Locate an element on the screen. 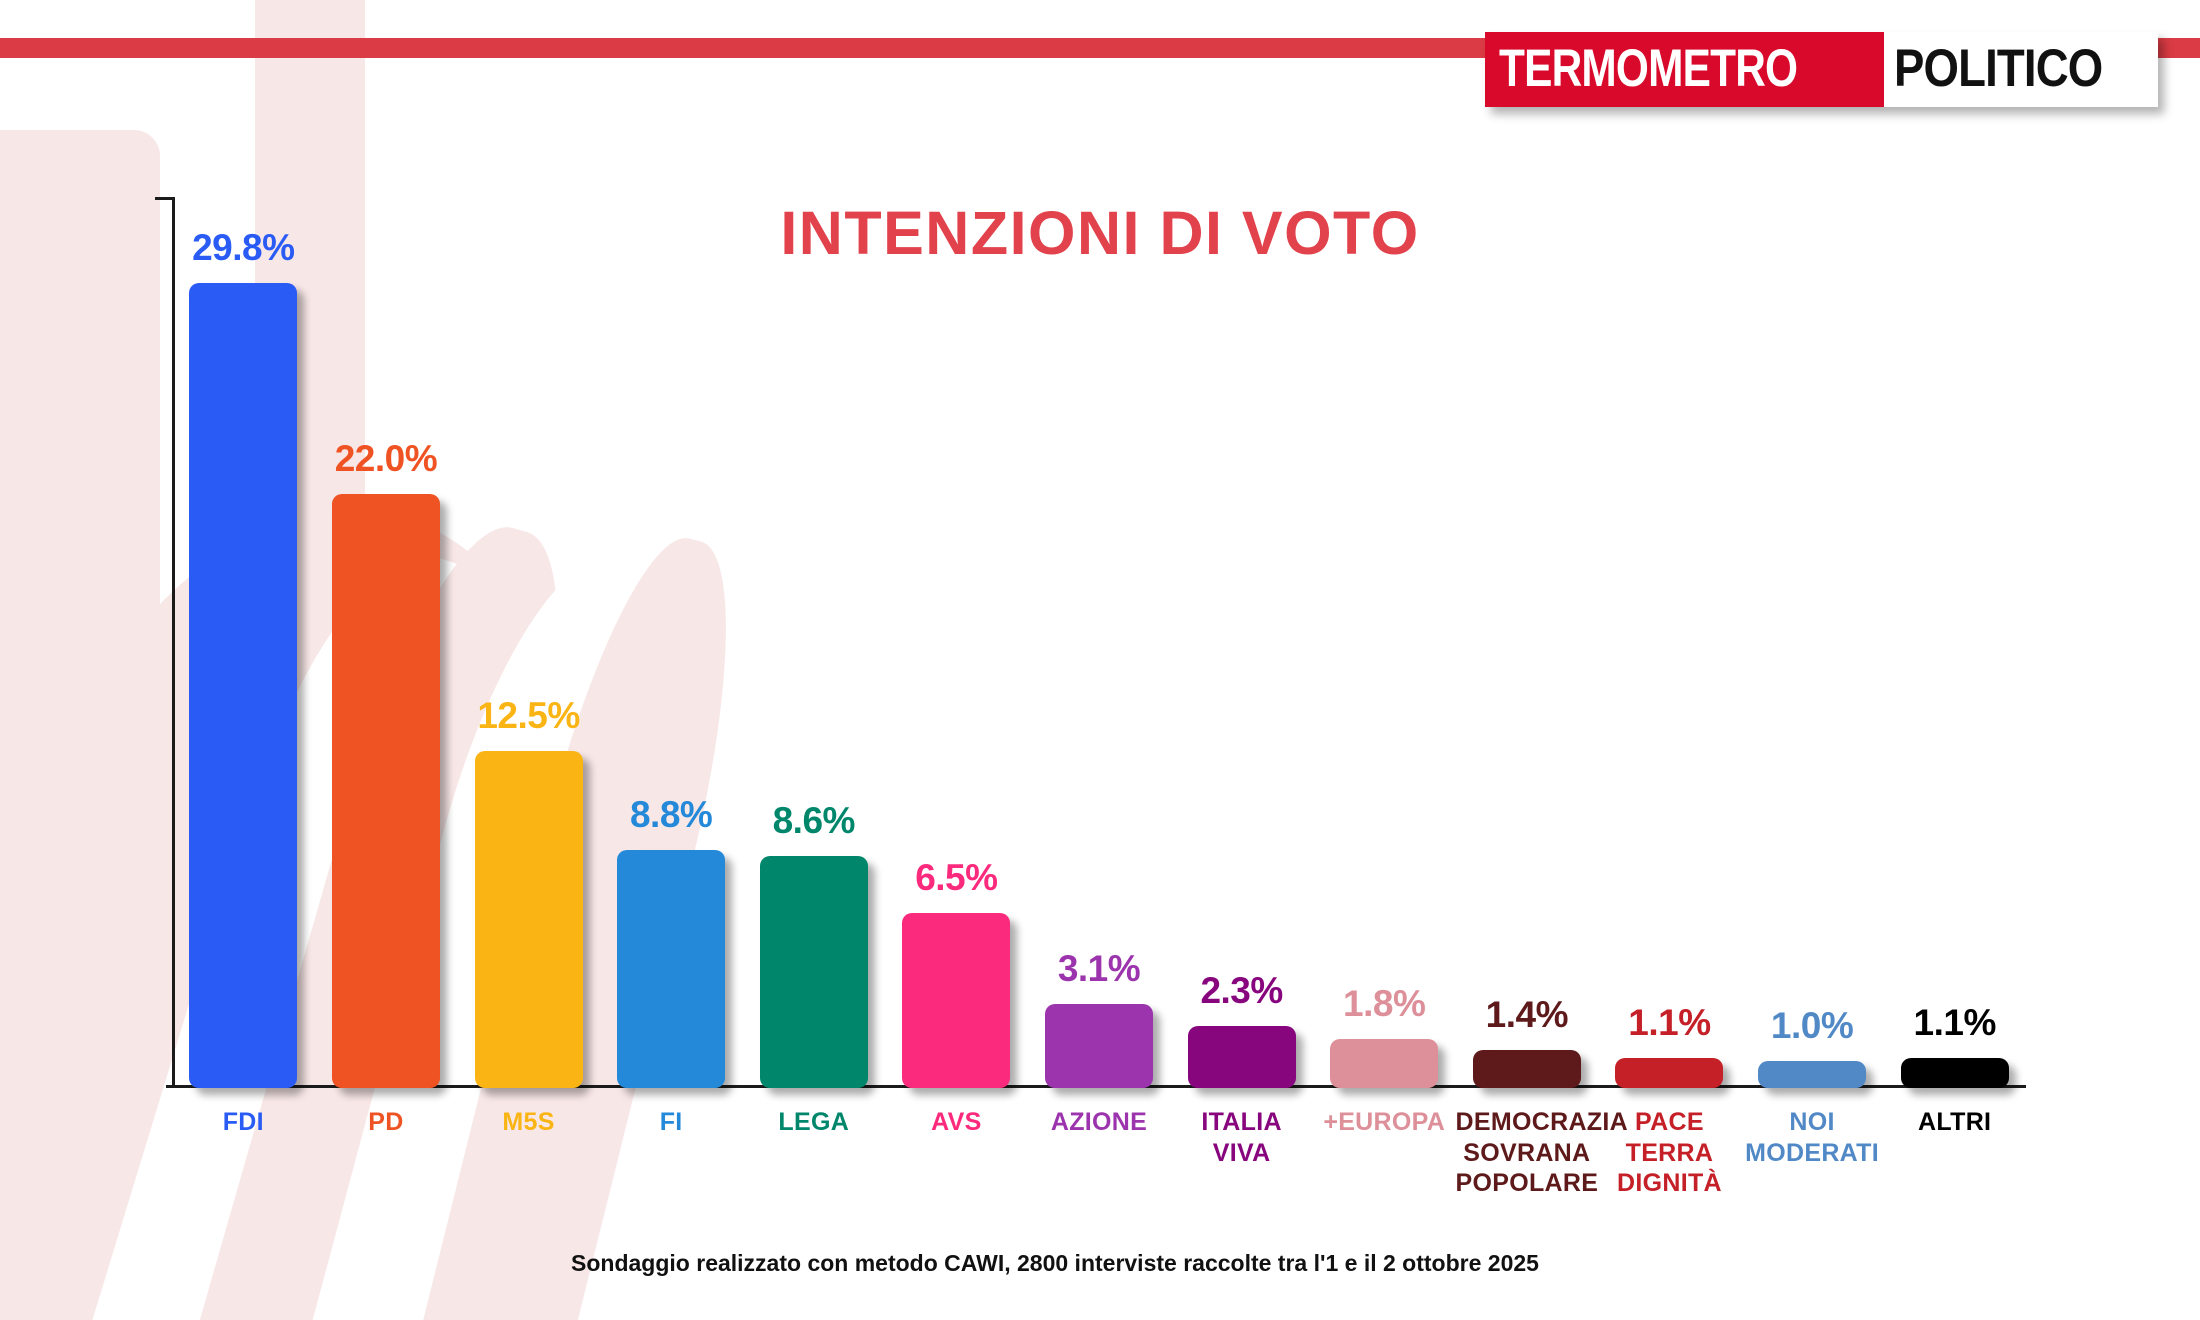 This screenshot has height=1320, width=2200. category-label-line: LEGA is located at coordinates (814, 1122).